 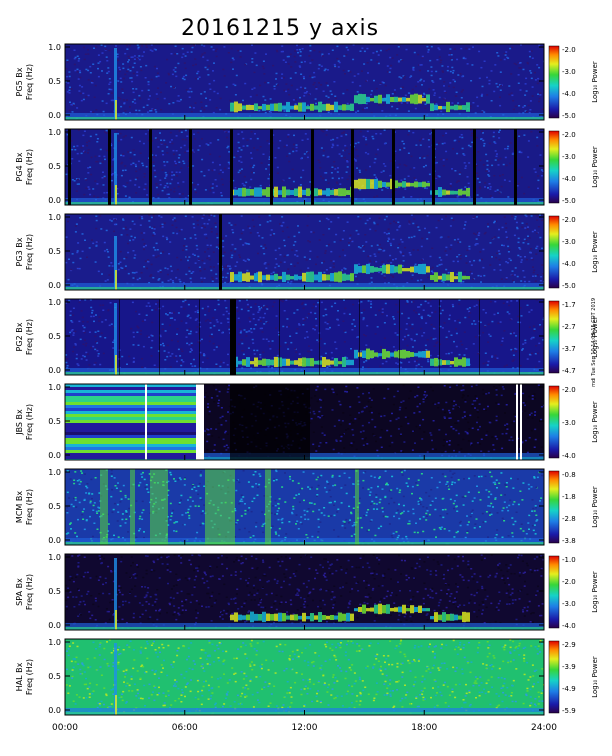 What do you see at coordinates (65, 728) in the screenshot?
I see `x-tick-label: 00:00` at bounding box center [65, 728].